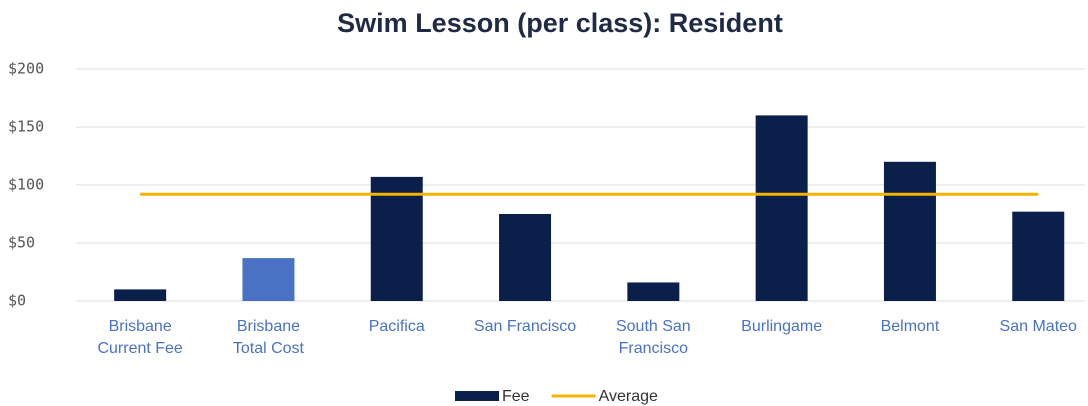  Describe the element at coordinates (560, 23) in the screenshot. I see `chart-title: Swim Lesson (per class): Resident` at that location.